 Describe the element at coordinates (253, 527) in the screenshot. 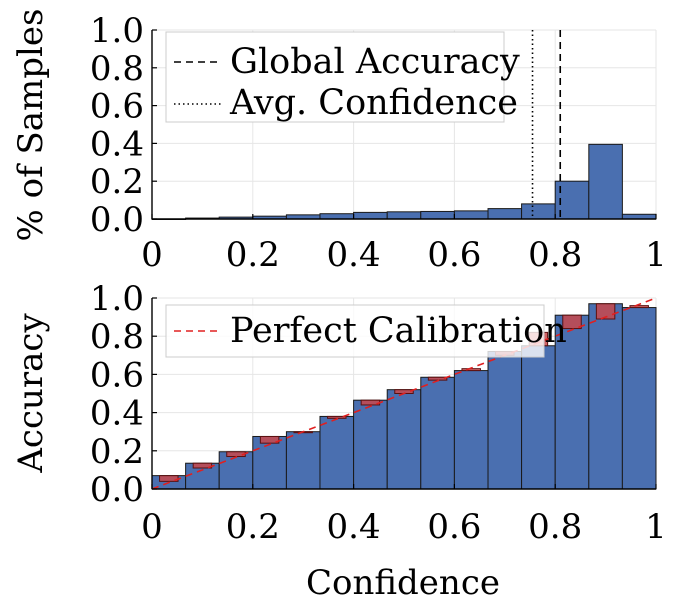

I see `bottom-x-tick-label: 0.2` at that location.